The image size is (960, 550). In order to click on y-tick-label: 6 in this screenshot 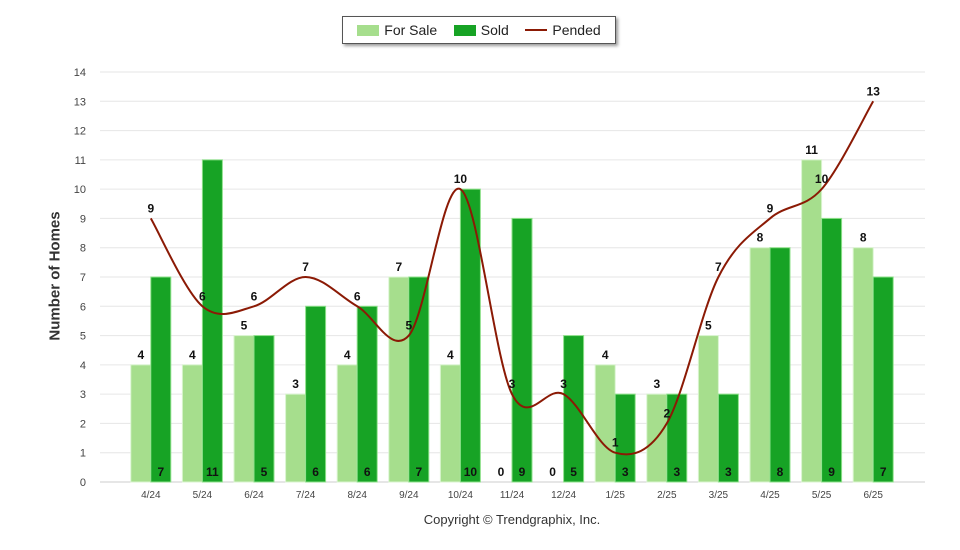, I will do `click(83, 307)`.